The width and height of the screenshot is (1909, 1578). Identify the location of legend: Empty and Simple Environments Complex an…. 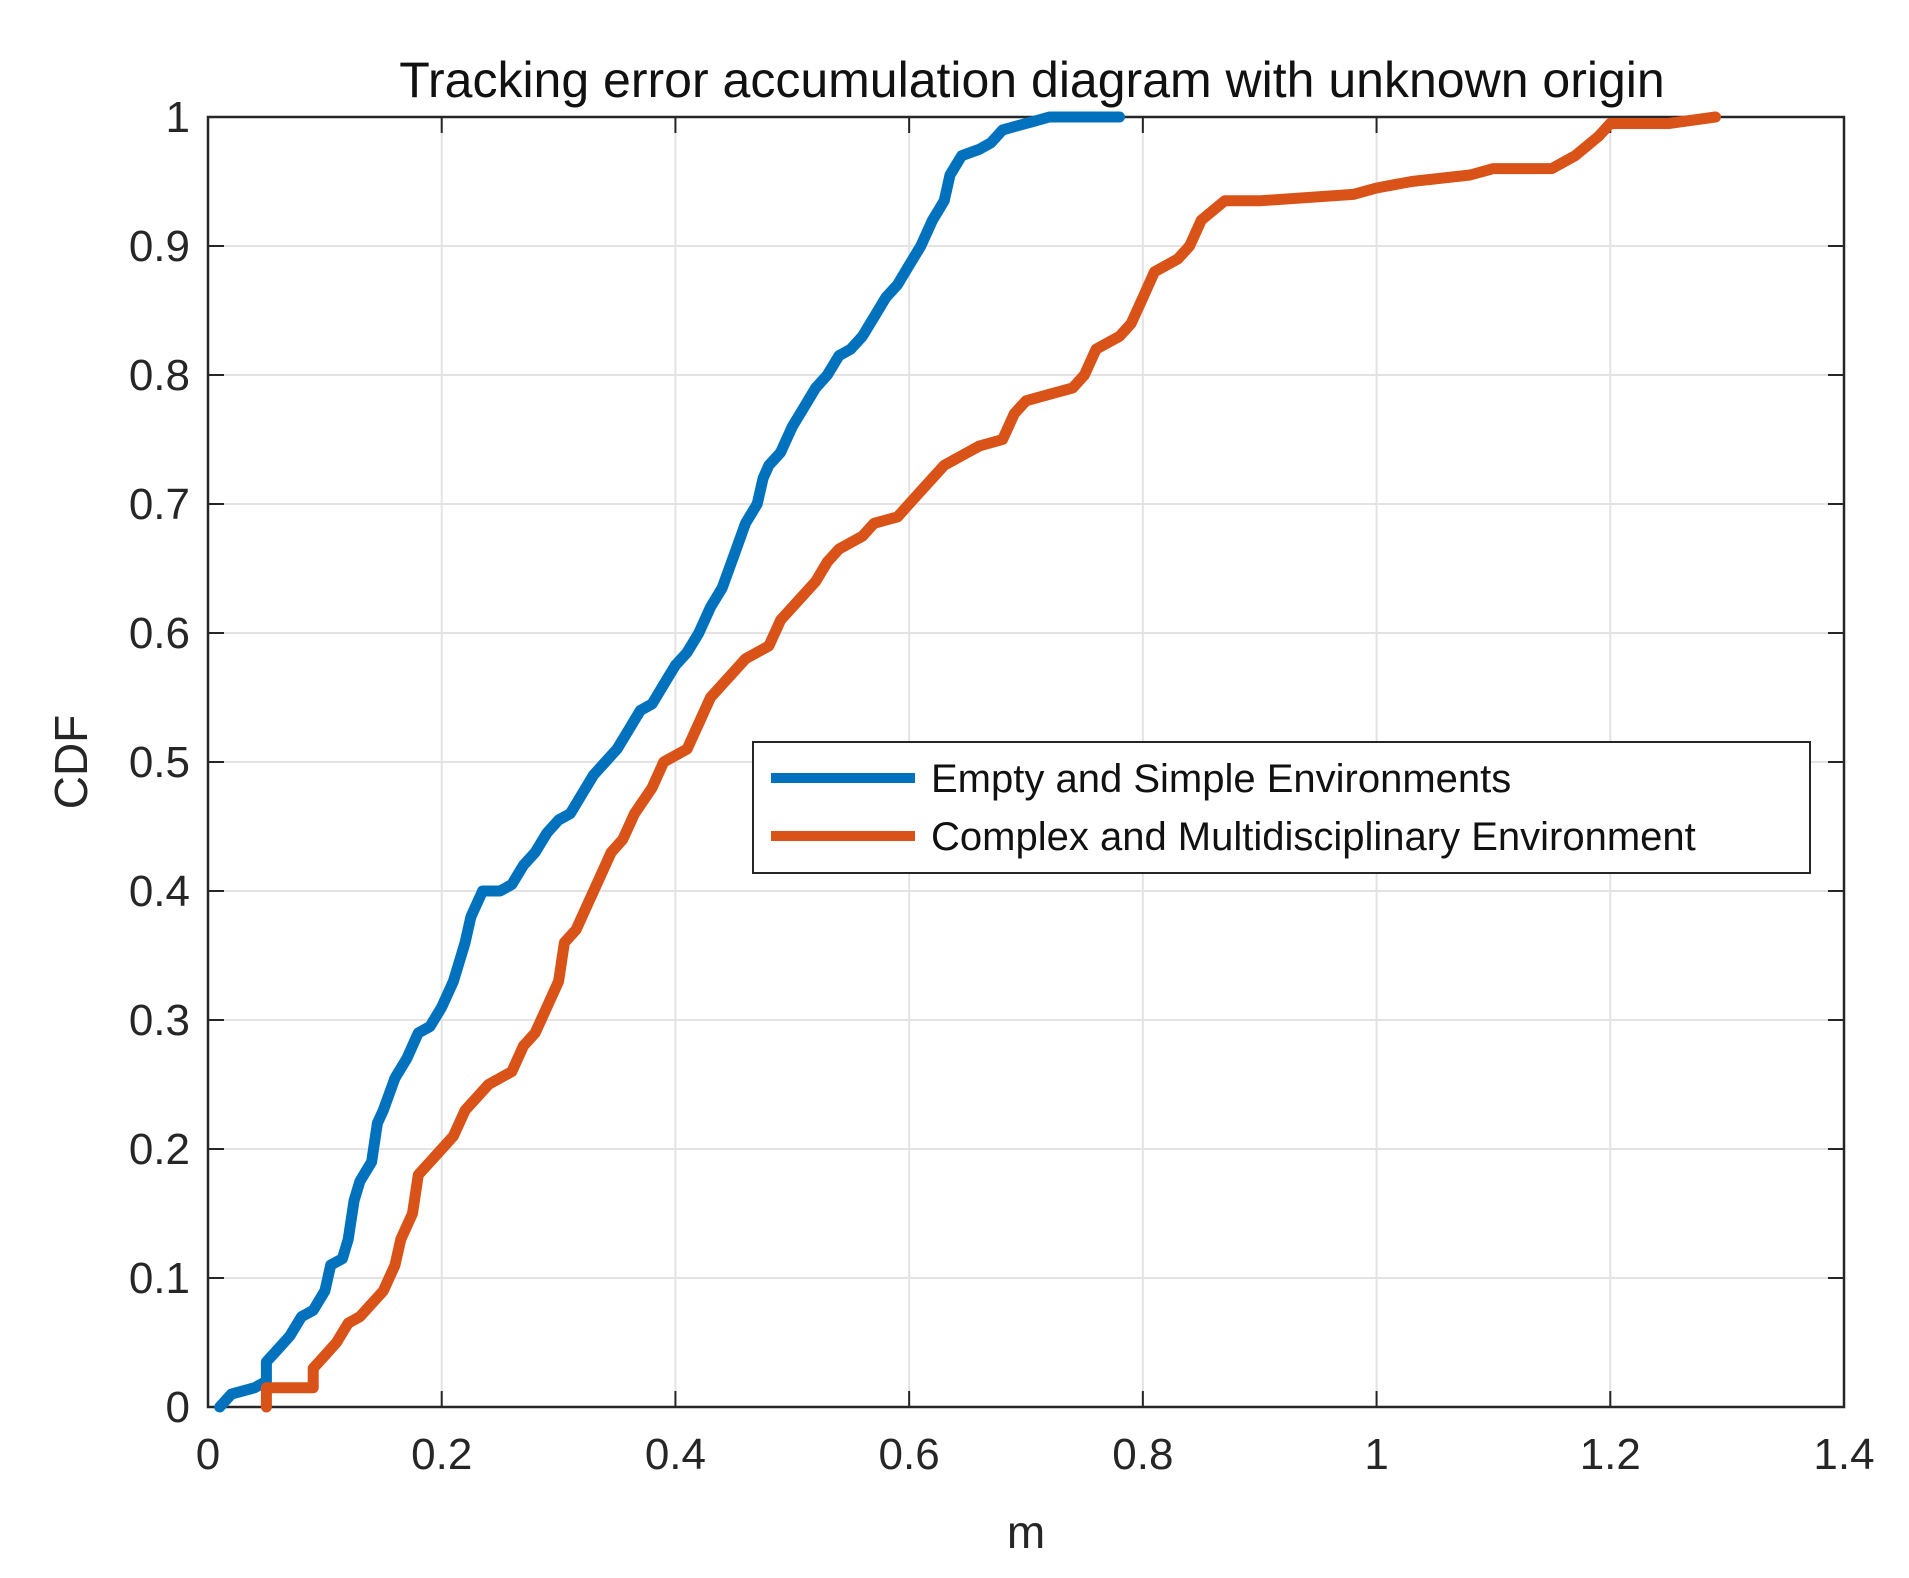
(1281, 807).